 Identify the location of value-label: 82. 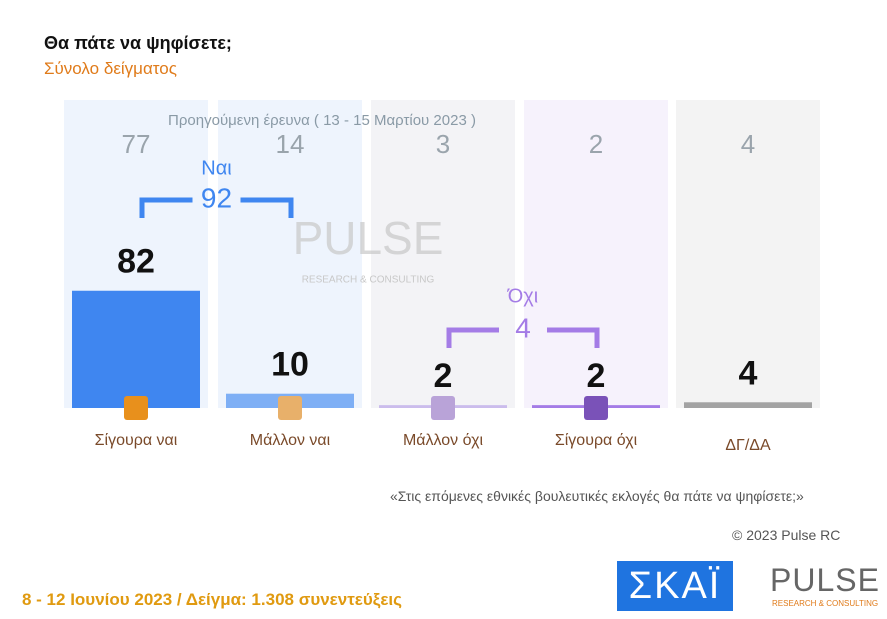
(136, 262).